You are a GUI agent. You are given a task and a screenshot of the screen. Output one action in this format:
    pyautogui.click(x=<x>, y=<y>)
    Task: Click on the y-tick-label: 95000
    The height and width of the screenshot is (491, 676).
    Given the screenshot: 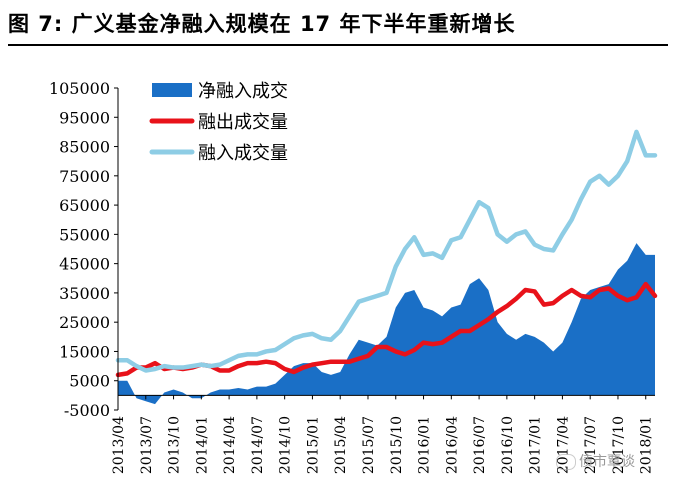 What is the action you would take?
    pyautogui.click(x=84, y=117)
    